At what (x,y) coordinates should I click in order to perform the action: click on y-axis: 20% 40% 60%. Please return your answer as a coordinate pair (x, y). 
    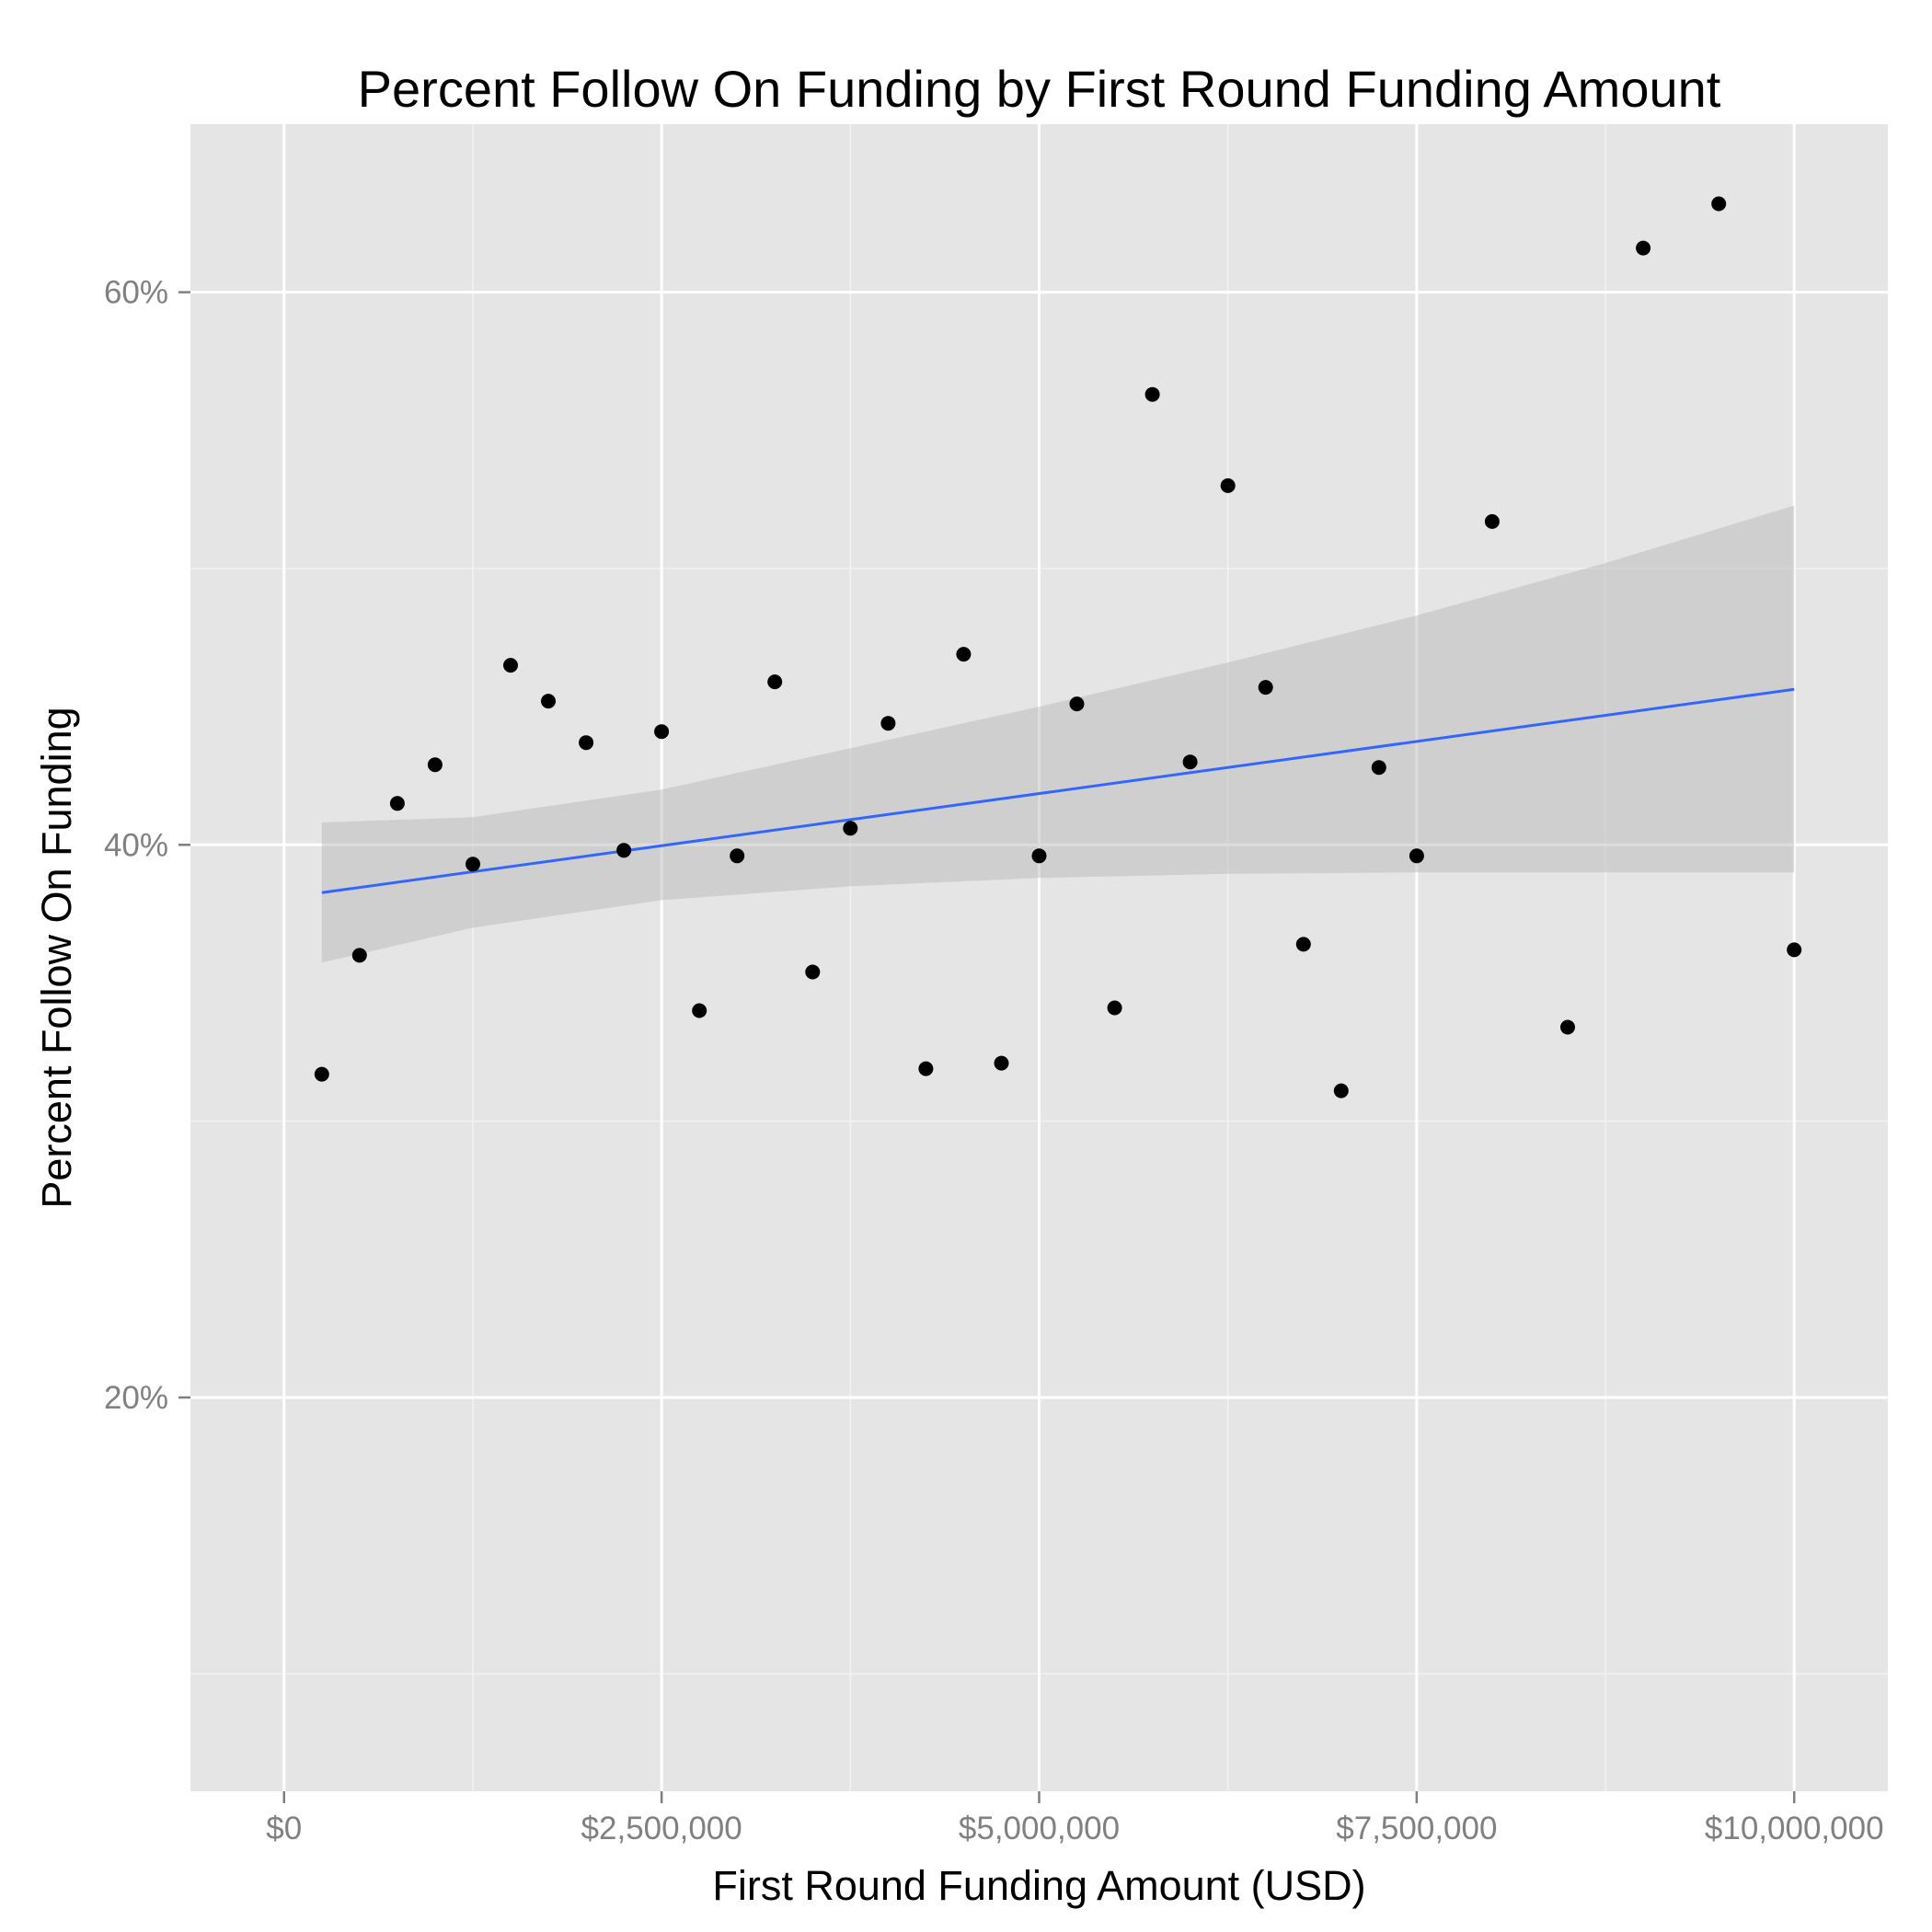
    Looking at the image, I should click on (147, 845).